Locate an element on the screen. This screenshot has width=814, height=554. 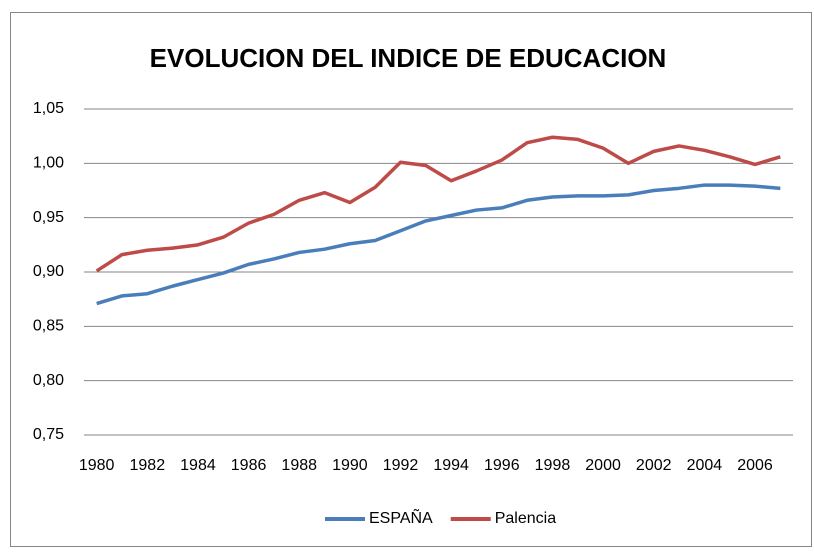
x-tick-label: 1982 is located at coordinates (148, 465).